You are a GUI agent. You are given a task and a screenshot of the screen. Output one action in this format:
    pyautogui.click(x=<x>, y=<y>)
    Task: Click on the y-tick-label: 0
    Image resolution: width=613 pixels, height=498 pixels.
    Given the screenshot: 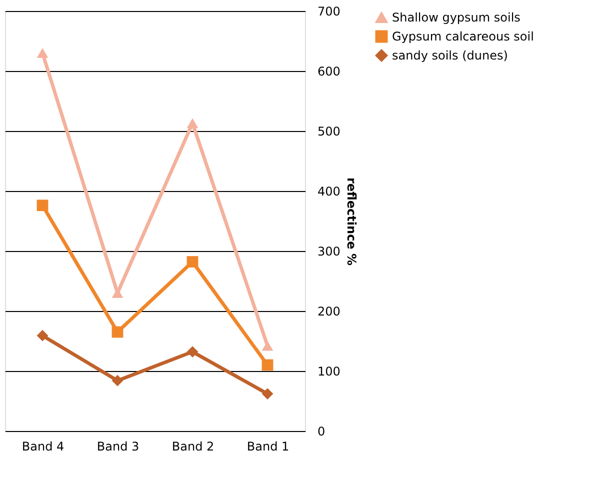 What is the action you would take?
    pyautogui.click(x=322, y=431)
    